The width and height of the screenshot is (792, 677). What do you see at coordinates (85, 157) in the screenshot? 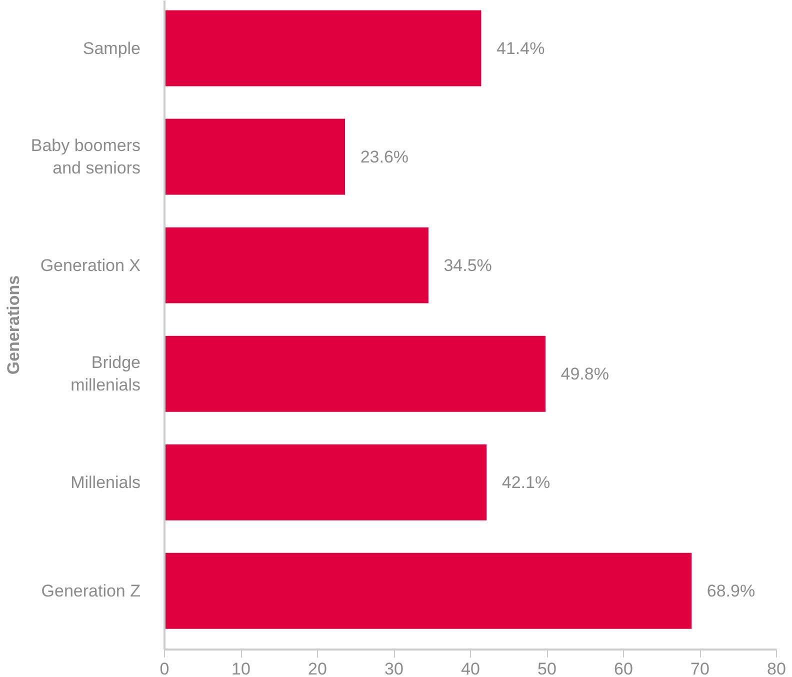
I see `y-tick-label: Baby boomers and seniors` at bounding box center [85, 157].